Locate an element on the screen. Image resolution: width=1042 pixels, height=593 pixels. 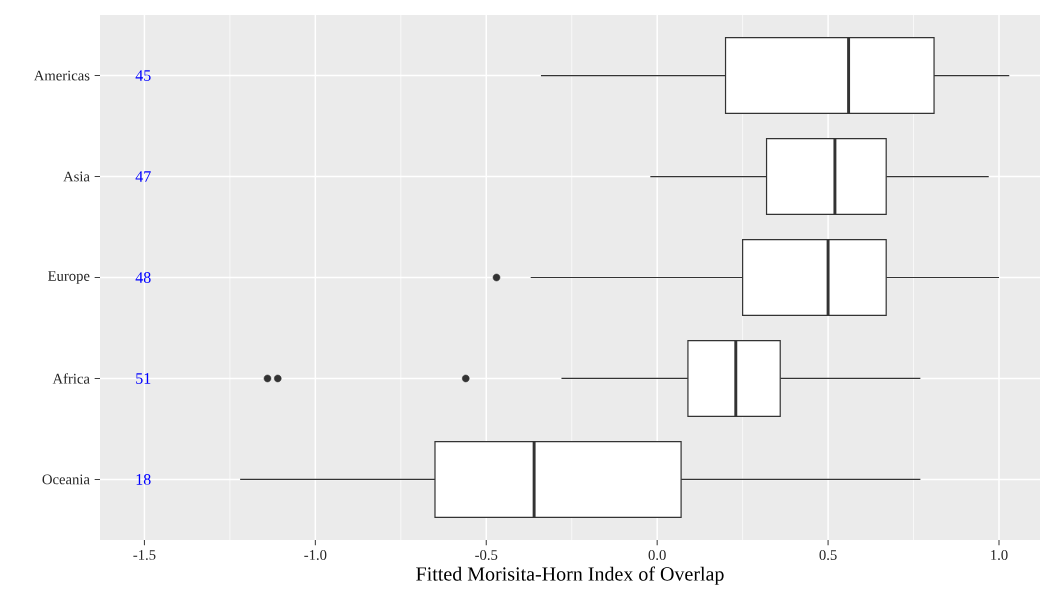
annotation: 45 is located at coordinates (143, 75).